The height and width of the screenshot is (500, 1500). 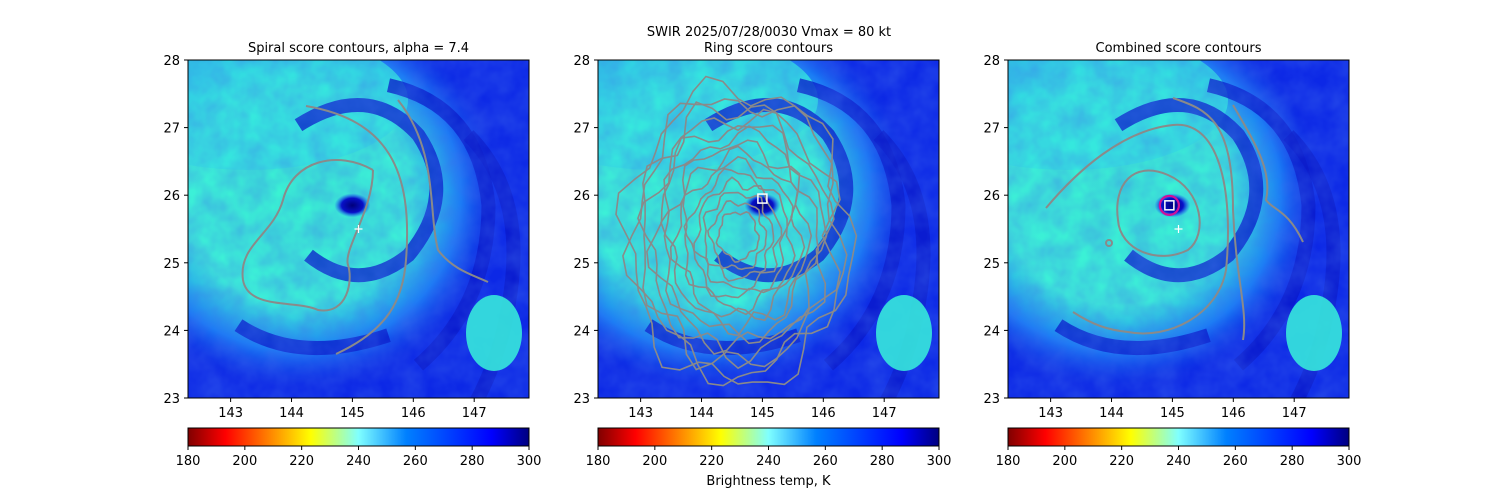 What do you see at coordinates (768, 48) in the screenshot?
I see `panel-title: Ring score contours` at bounding box center [768, 48].